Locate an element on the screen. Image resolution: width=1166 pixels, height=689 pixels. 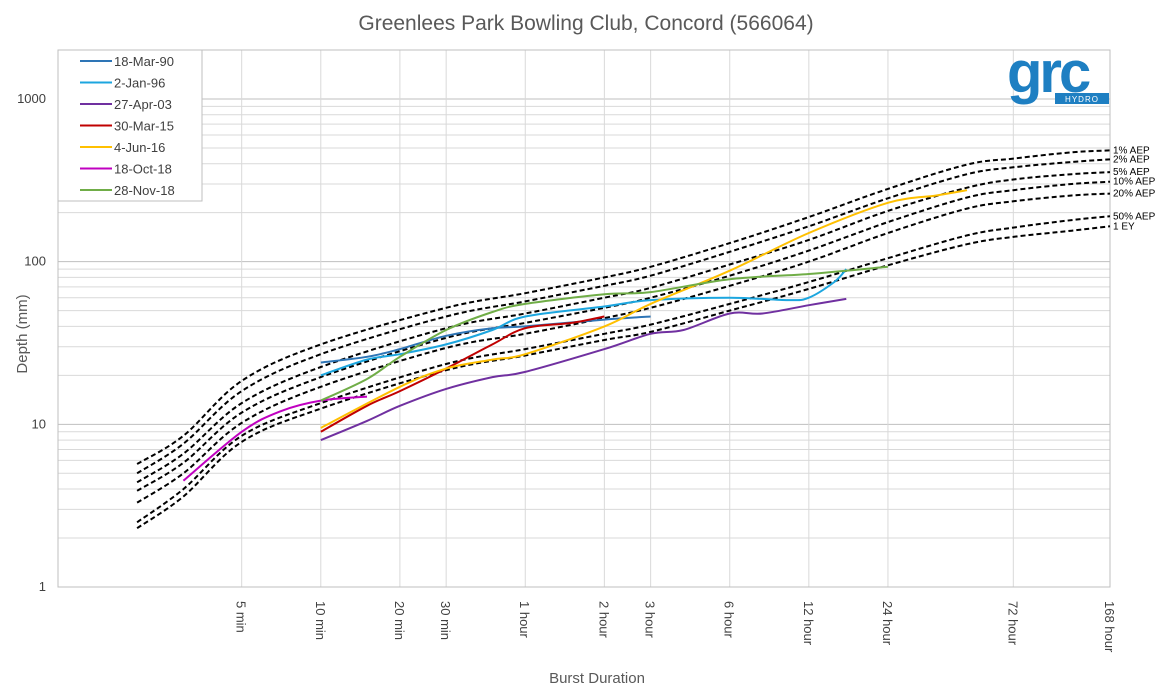
legend-label: 28-Nov-18 is located at coordinates (144, 190).